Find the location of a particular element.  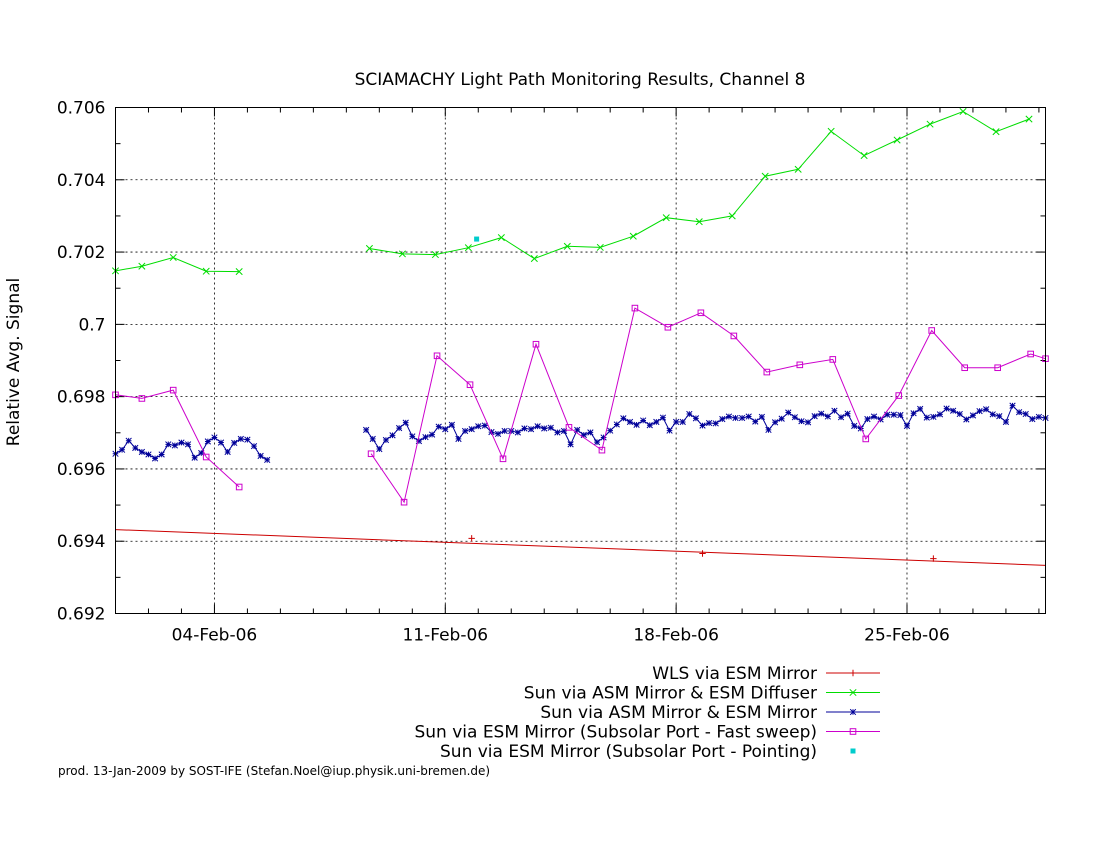

y-tick-label: 0.7 is located at coordinates (91, 325).